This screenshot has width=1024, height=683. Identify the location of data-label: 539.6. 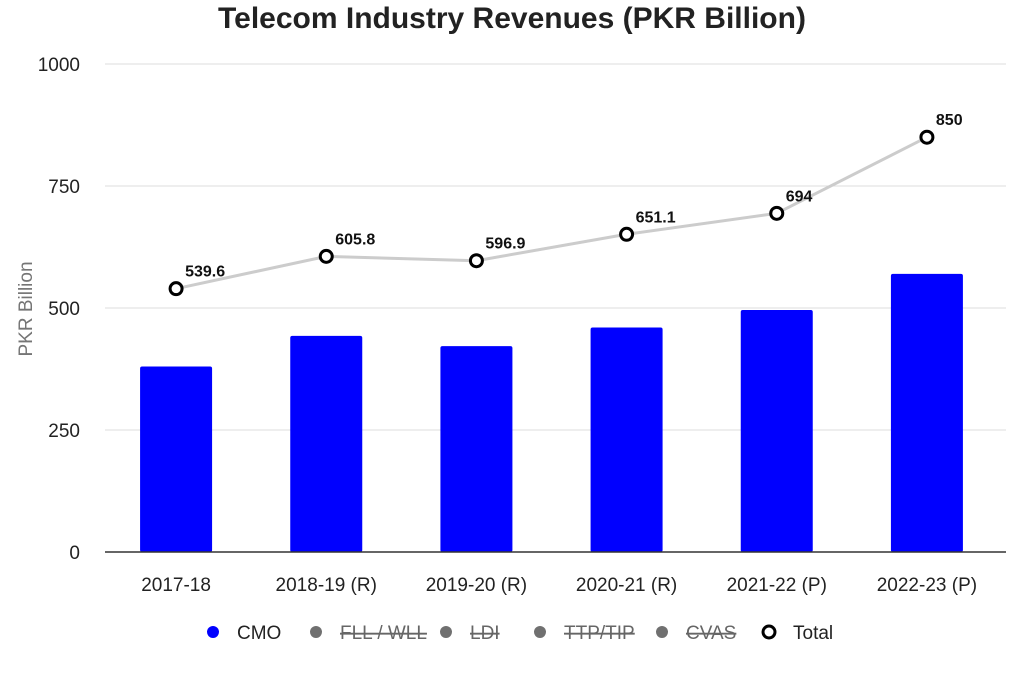
(205, 272).